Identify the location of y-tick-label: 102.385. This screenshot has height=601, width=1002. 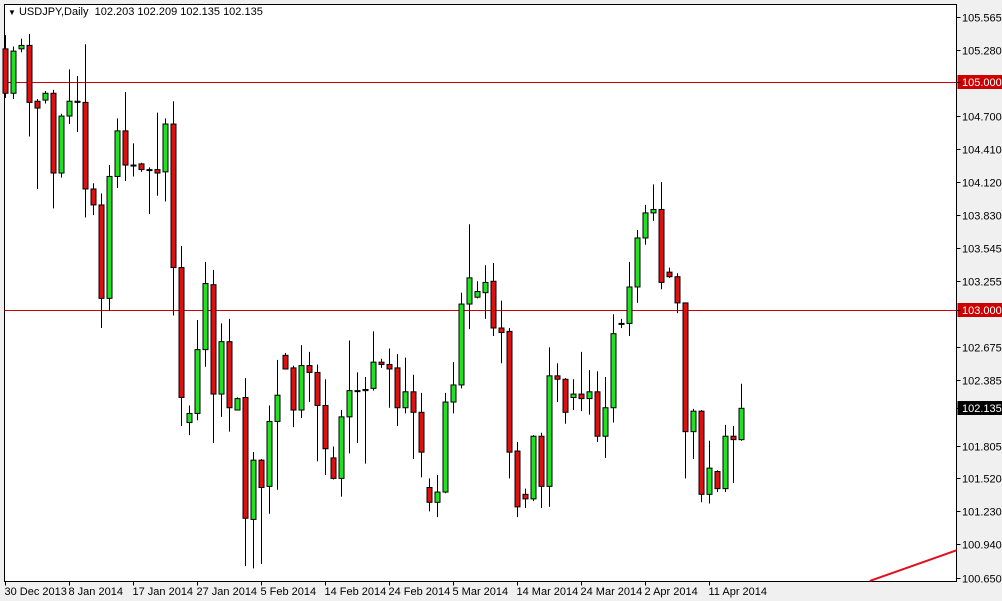
(982, 382).